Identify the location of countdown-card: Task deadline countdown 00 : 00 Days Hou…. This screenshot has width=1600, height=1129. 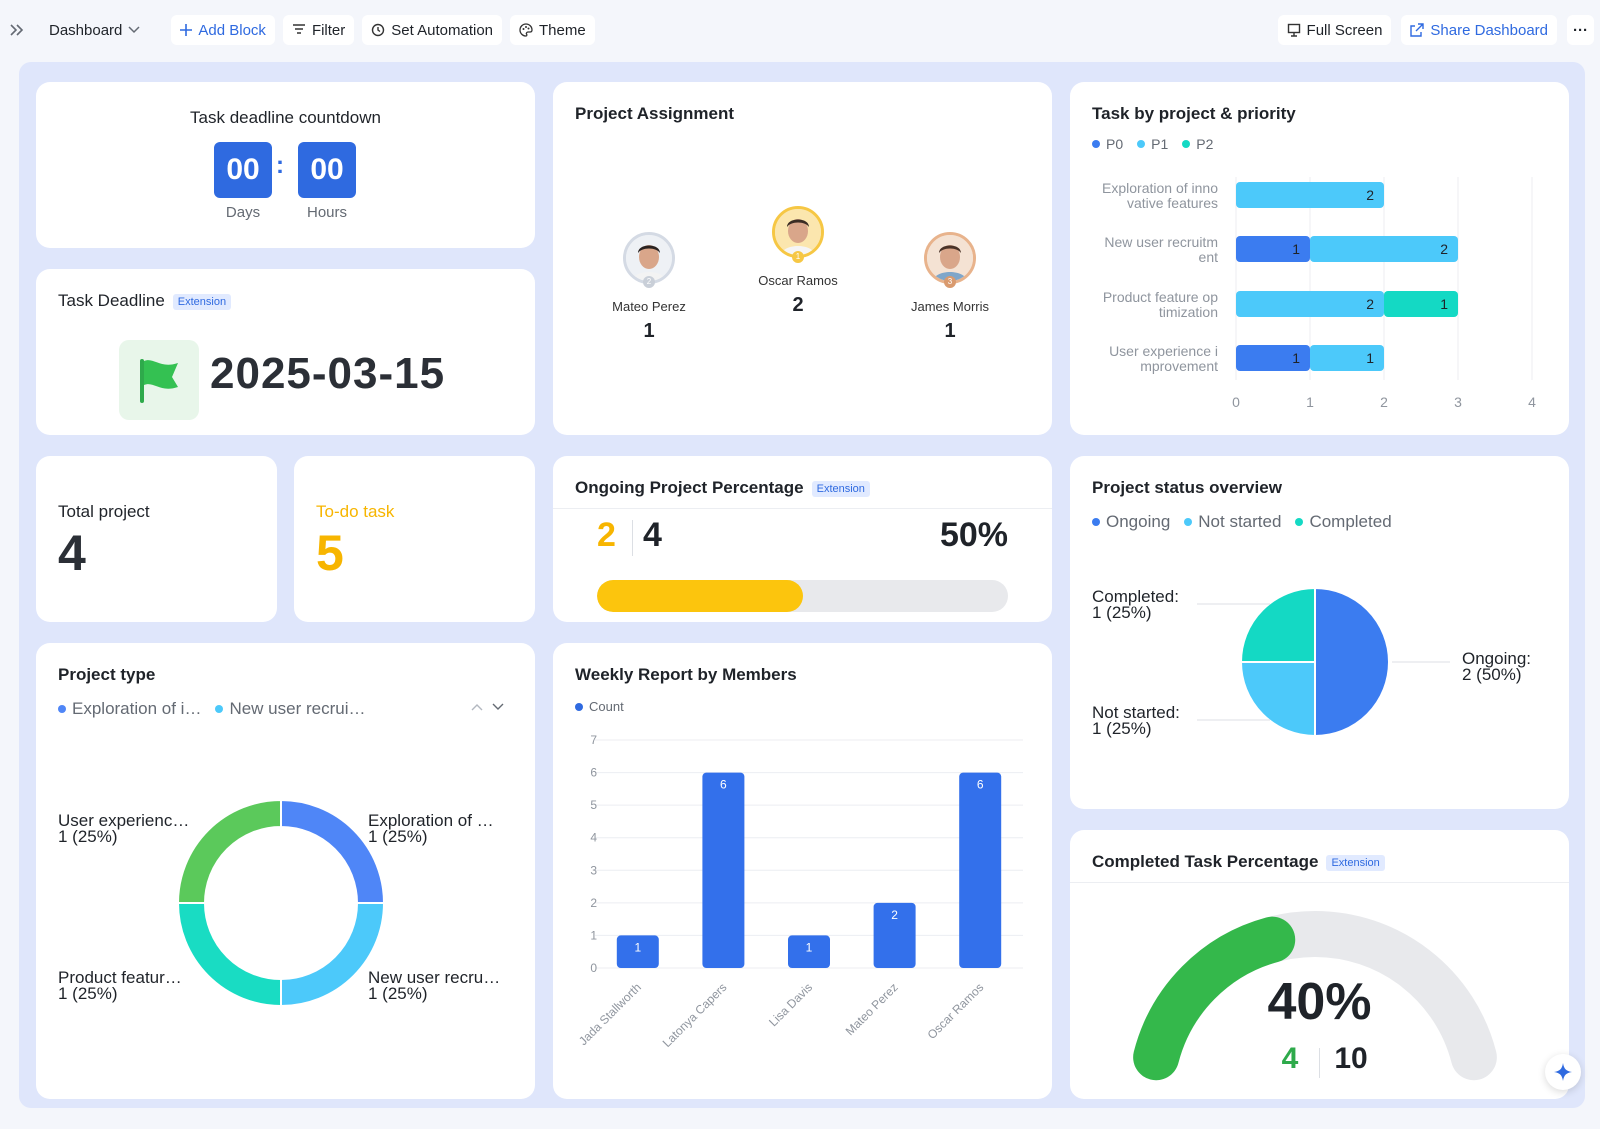
(285, 165).